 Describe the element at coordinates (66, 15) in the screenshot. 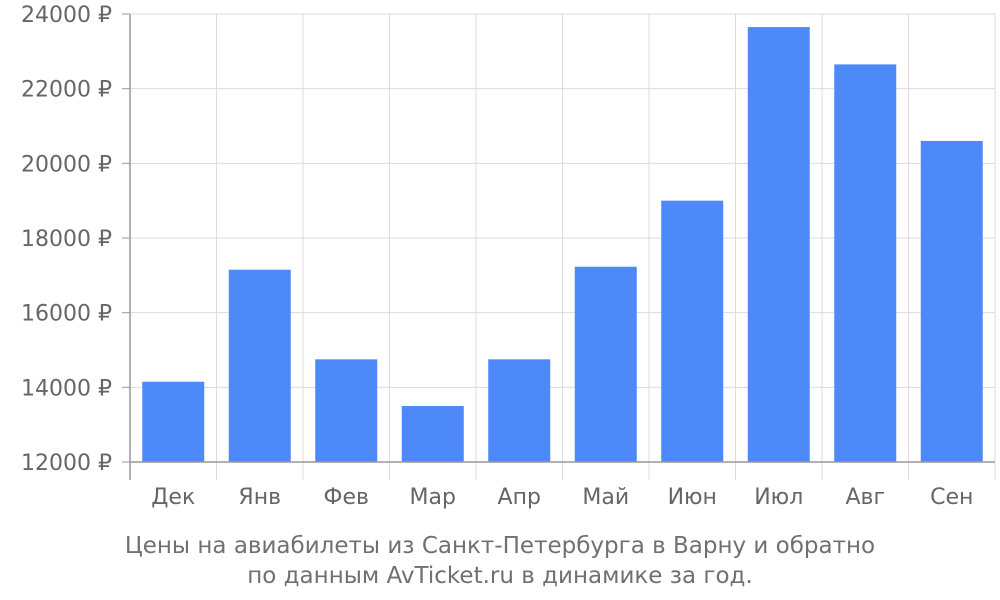

I see `y-tick-label: 24000 ₽` at that location.